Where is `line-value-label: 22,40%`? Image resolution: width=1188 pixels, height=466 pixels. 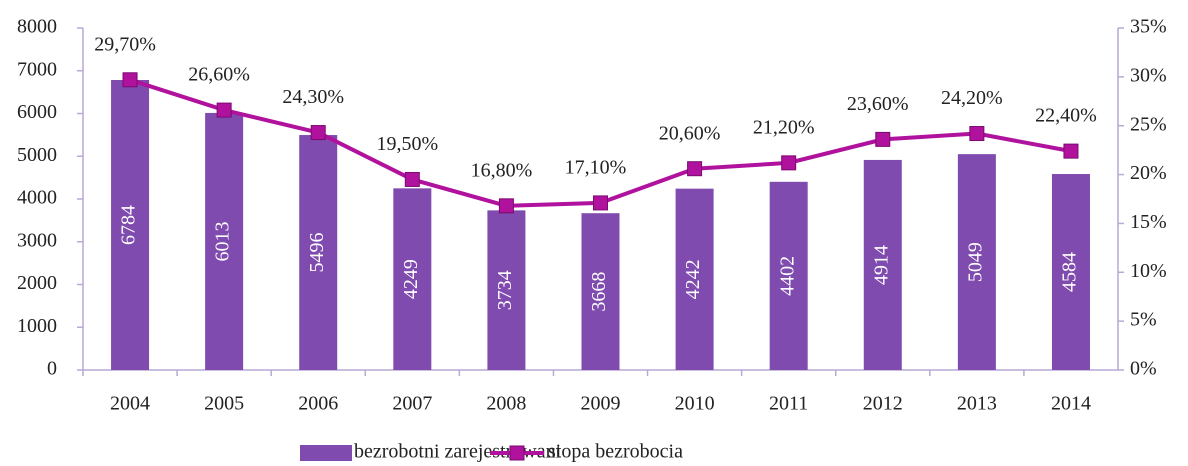 line-value-label: 22,40% is located at coordinates (1066, 116).